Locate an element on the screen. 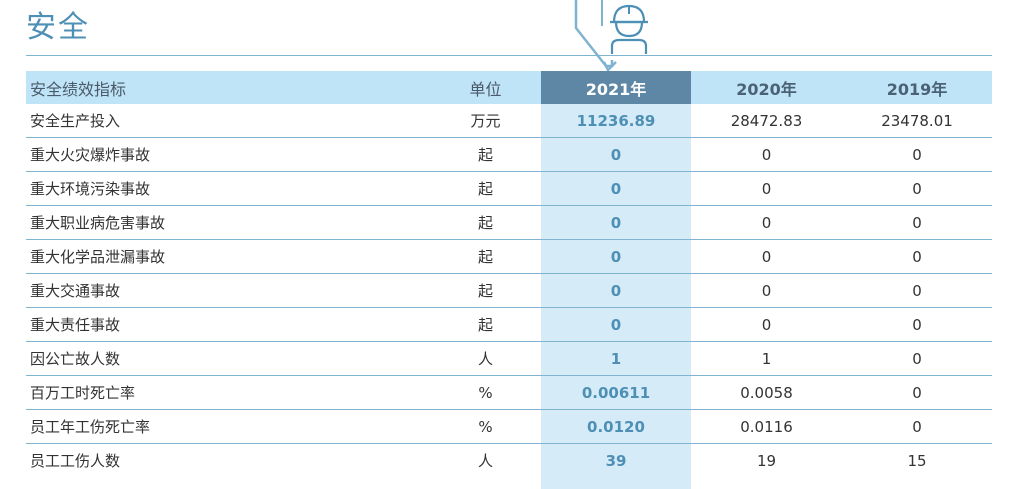 This screenshot has height=489, width=1024. row-value-2021: 0.0120 is located at coordinates (616, 426).